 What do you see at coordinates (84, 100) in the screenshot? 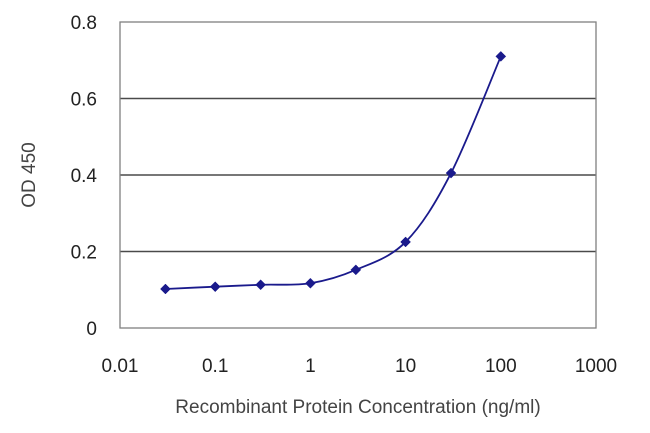
I see `y-tick-label: 0.6` at bounding box center [84, 100].